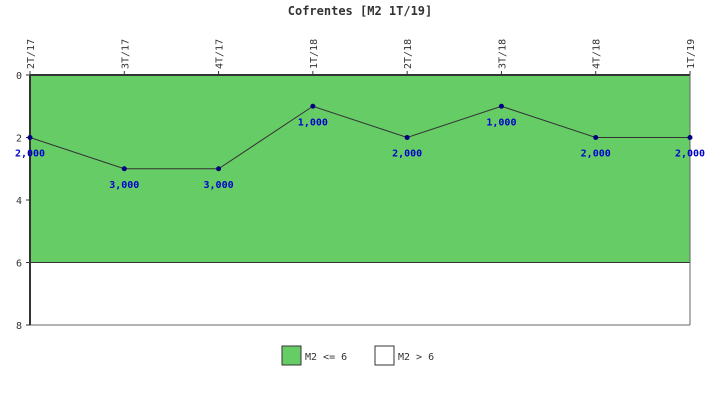 This screenshot has height=400, width=720. What do you see at coordinates (361, 57) in the screenshot?
I see `x-axis: 2T/17 3T/17 4T/17 1T/18 2T/18 3T/18 4T/18 1T/19` at bounding box center [361, 57].